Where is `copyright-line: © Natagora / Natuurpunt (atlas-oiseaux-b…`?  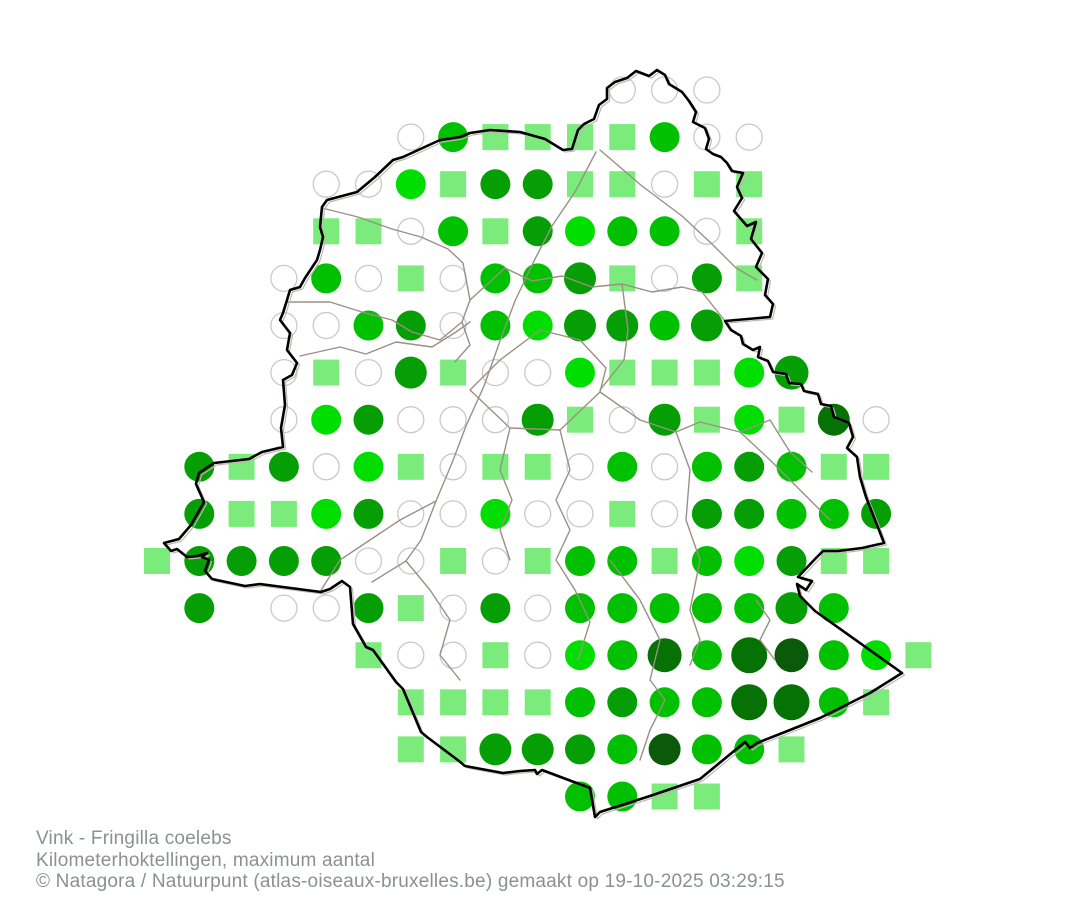
copyright-line: © Natagora / Natuurpunt (atlas-oiseaux-b… is located at coordinates (410, 881).